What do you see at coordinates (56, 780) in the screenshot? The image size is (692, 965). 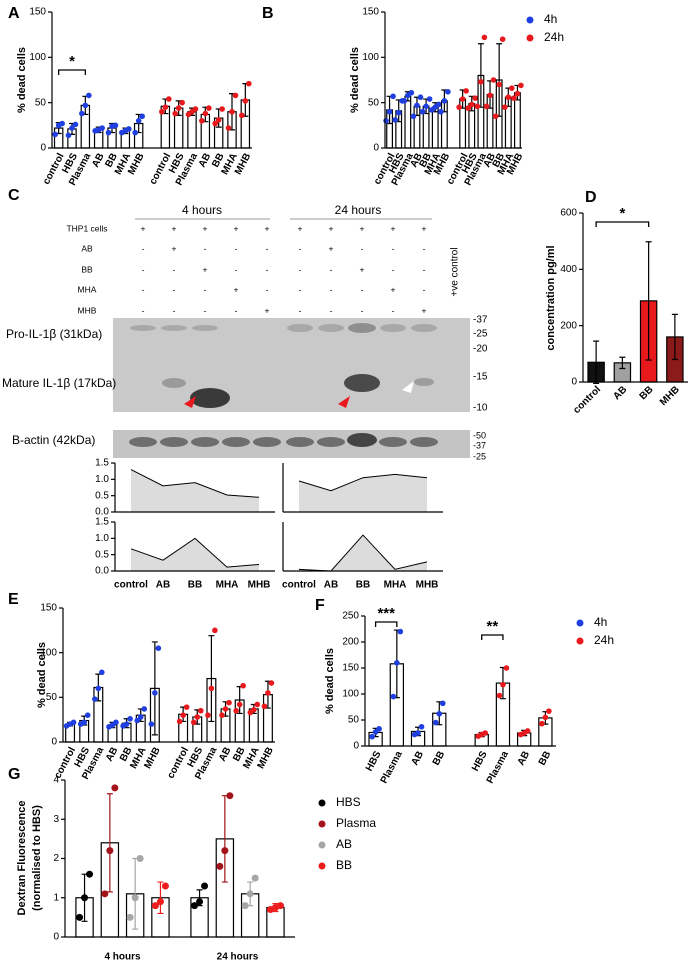 I see `y-tick-label: 4` at bounding box center [56, 780].